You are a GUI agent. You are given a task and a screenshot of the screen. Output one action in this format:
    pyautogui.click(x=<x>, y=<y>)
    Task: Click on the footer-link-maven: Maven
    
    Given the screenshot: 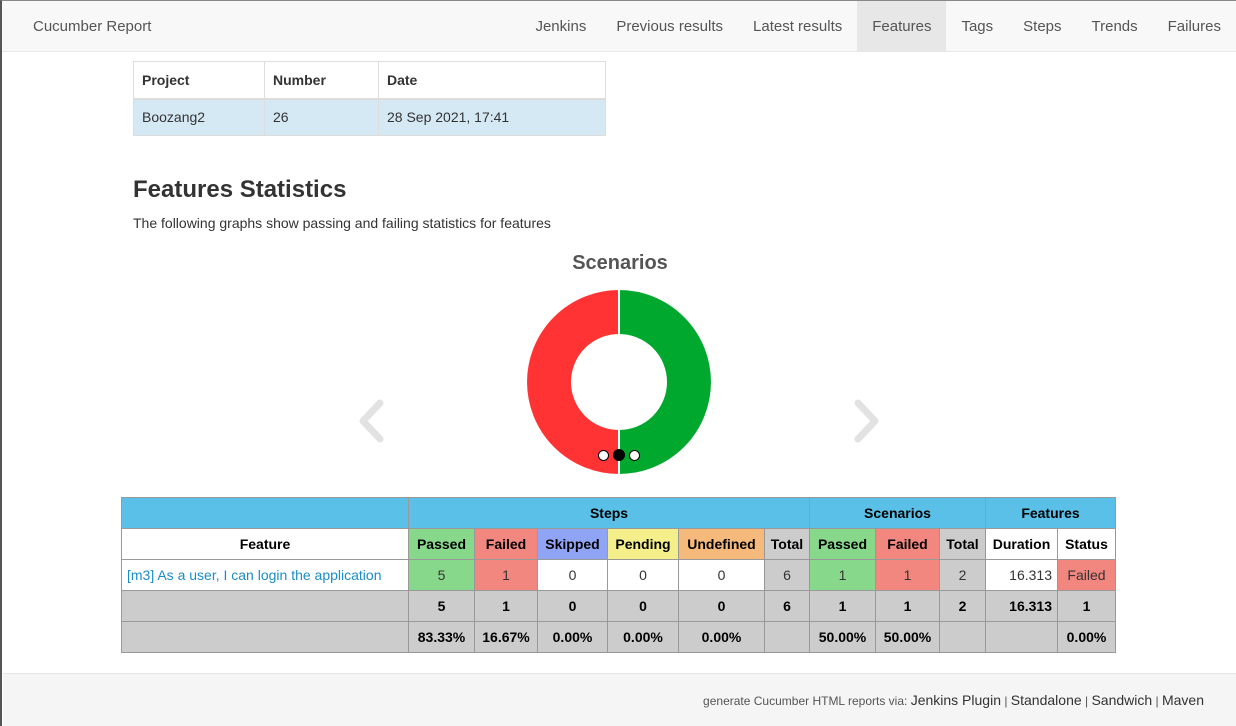 What is the action you would take?
    pyautogui.click(x=1182, y=700)
    